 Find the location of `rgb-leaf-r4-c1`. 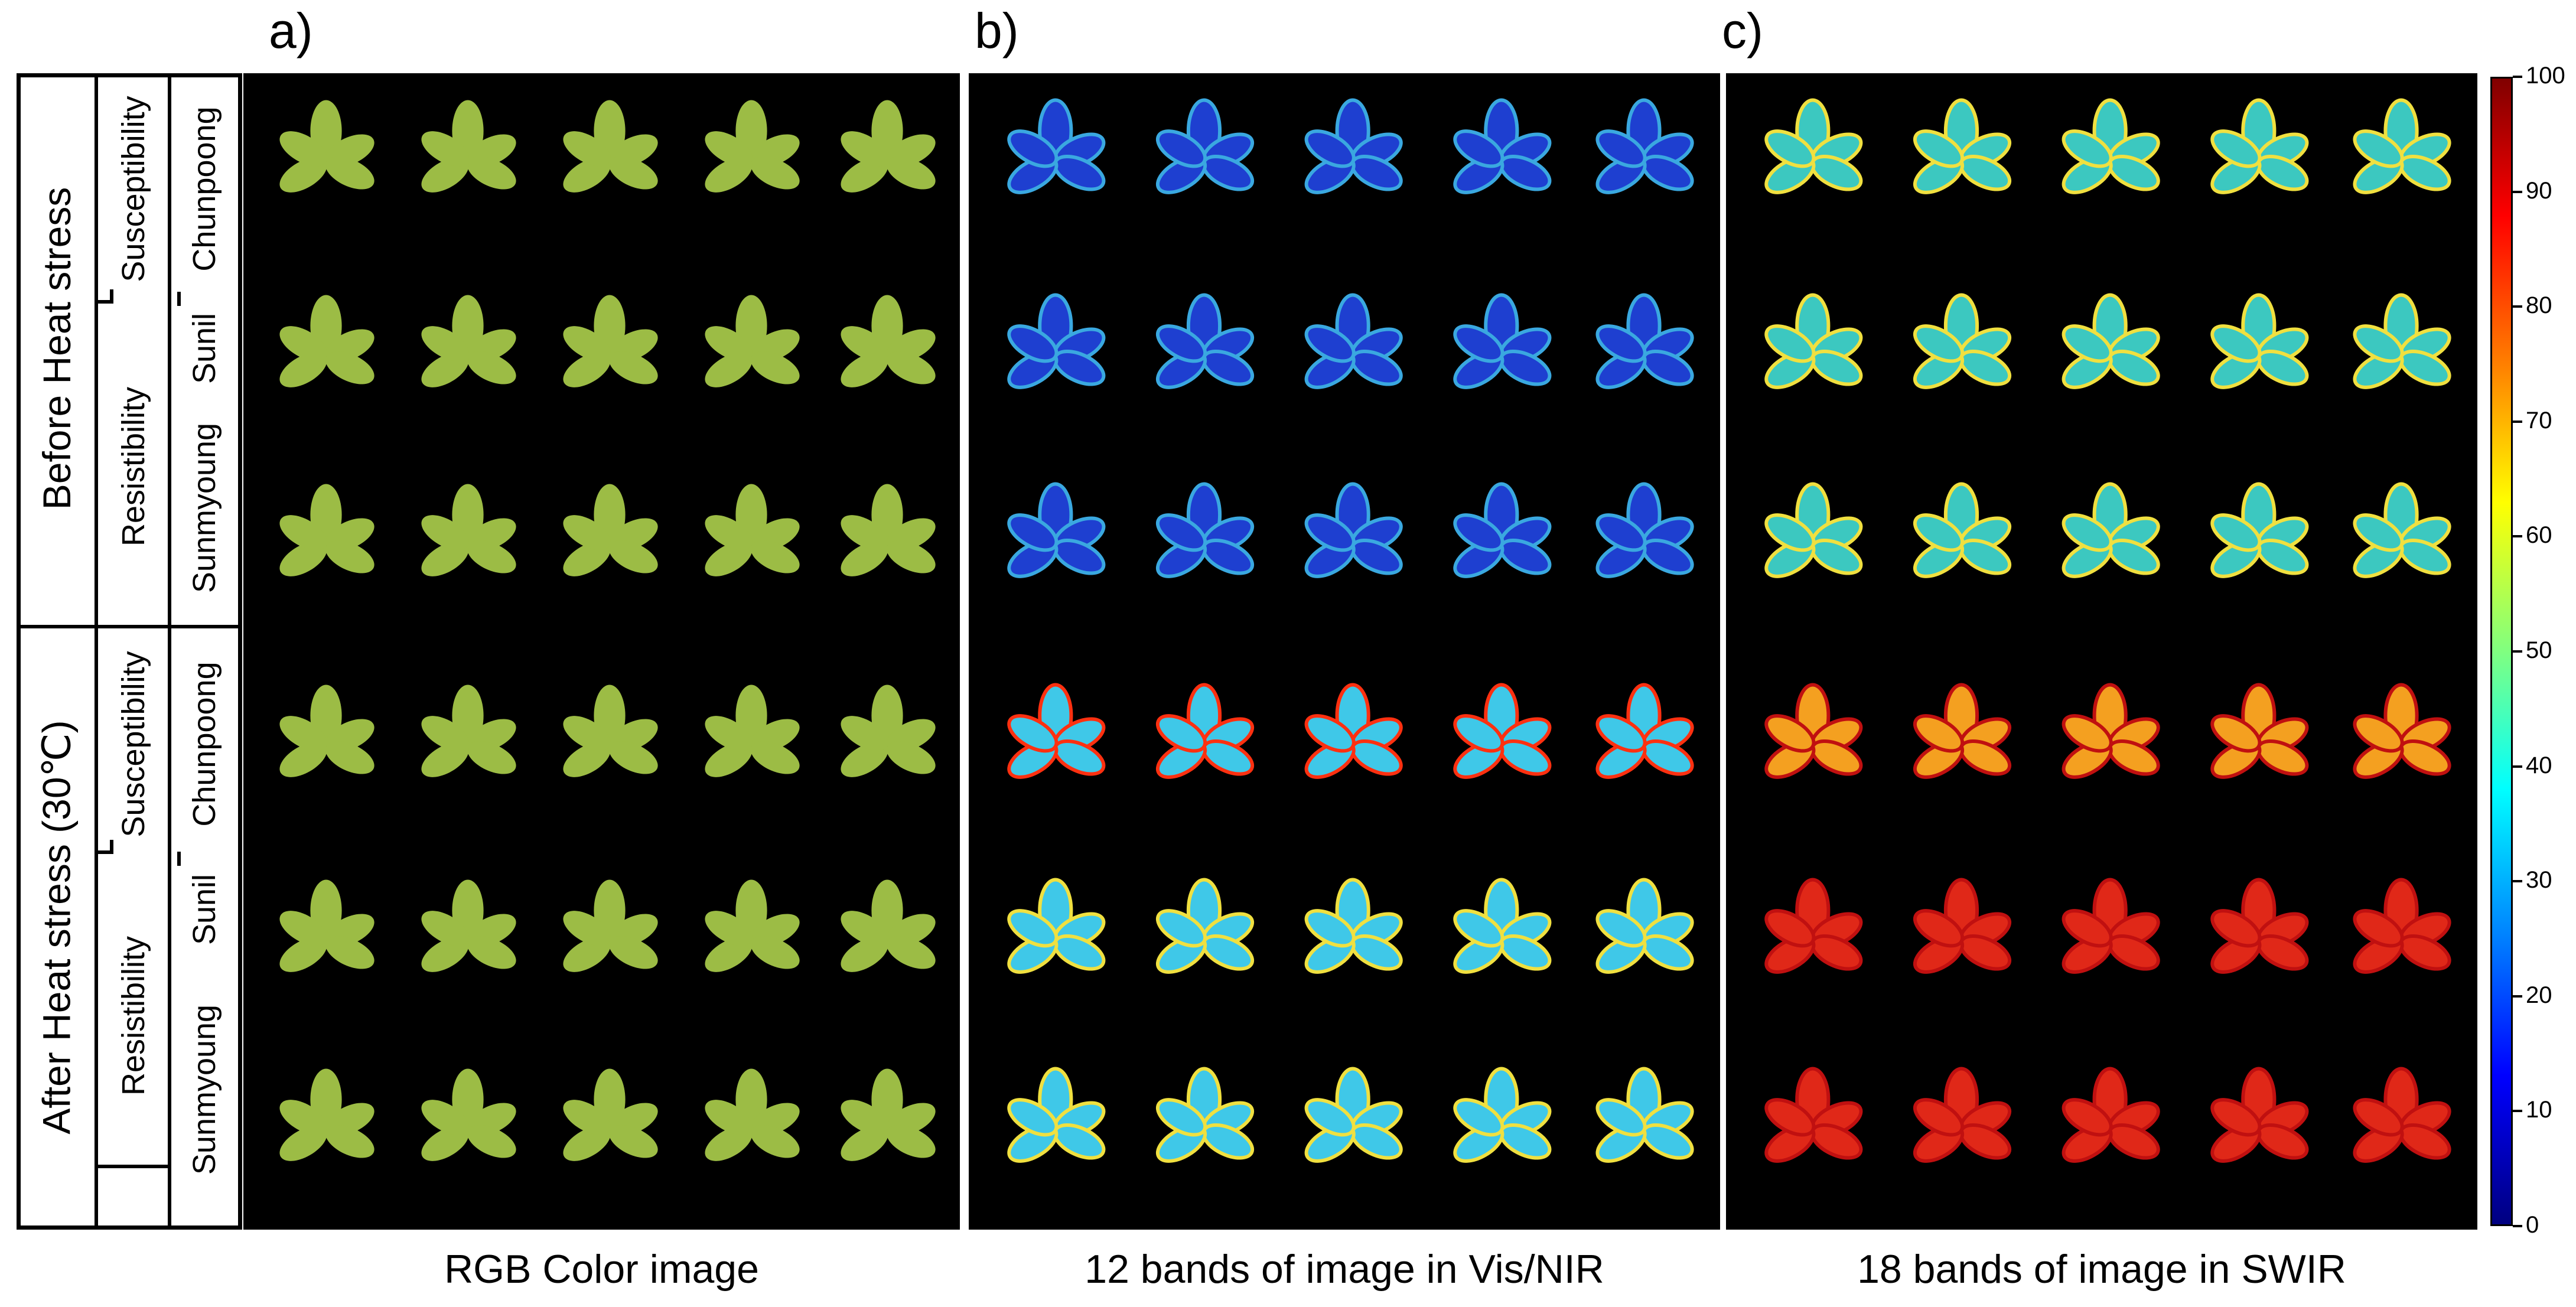

rgb-leaf-r4-c1 is located at coordinates (326, 731).